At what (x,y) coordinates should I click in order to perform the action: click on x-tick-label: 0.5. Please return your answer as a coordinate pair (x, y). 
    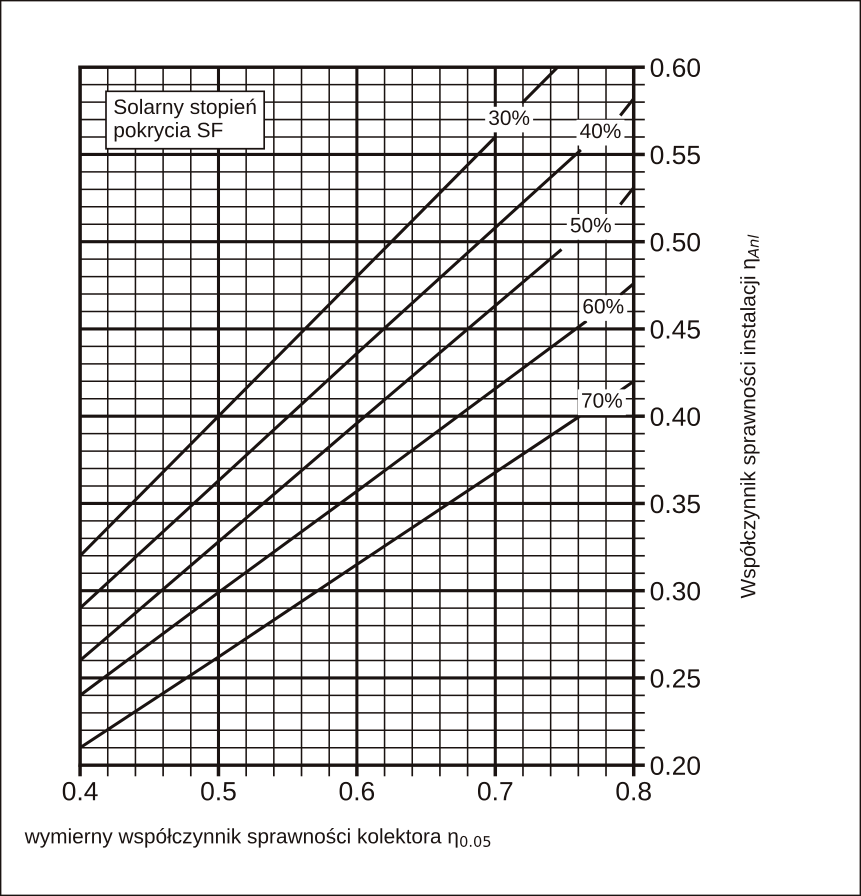
    Looking at the image, I should click on (218, 791).